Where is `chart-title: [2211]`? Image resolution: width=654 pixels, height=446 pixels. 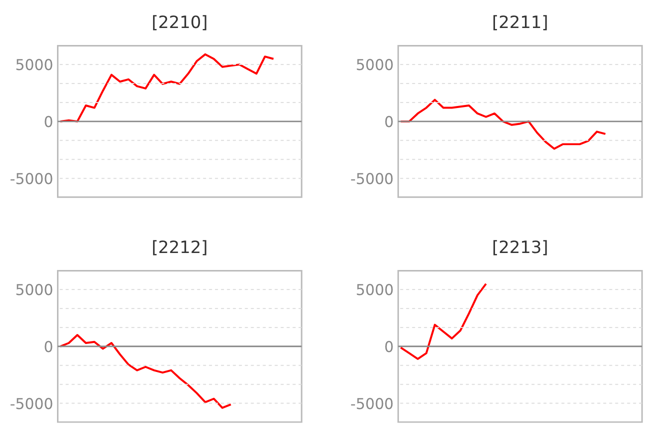
chart-title: [2211] is located at coordinates (520, 22).